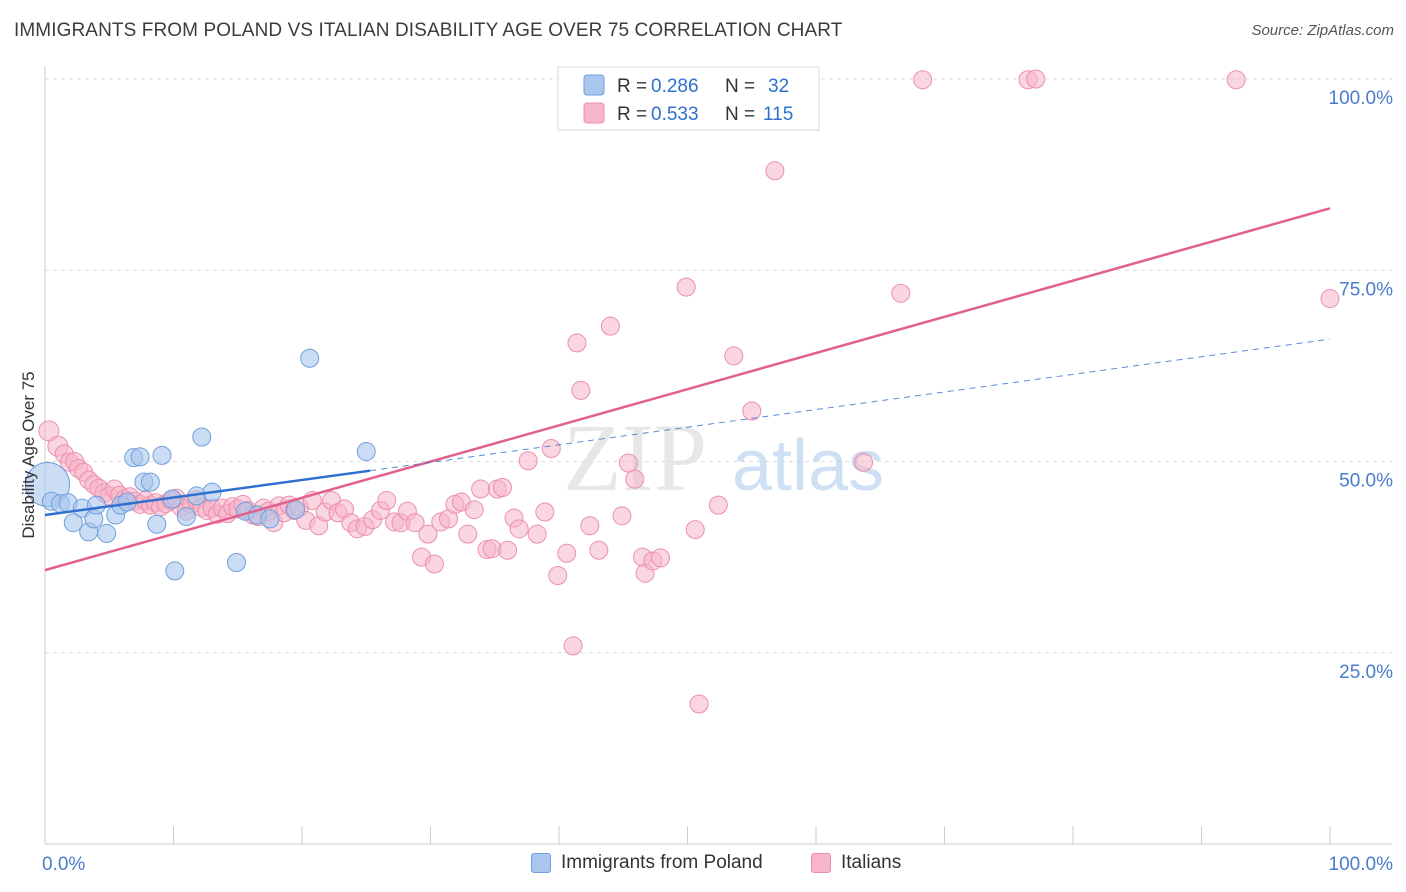 The image size is (1406, 892). What do you see at coordinates (1366, 672) in the screenshot?
I see `y-tick-label: 25.0%` at bounding box center [1366, 672].